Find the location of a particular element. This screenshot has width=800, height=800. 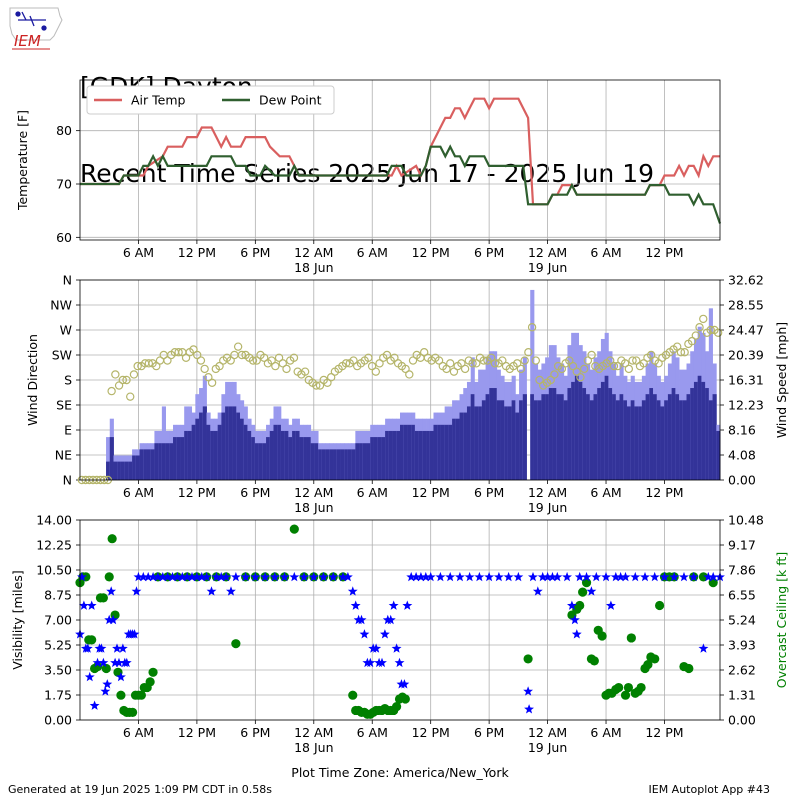

y-tick-label: 60 is located at coordinates (64, 237).